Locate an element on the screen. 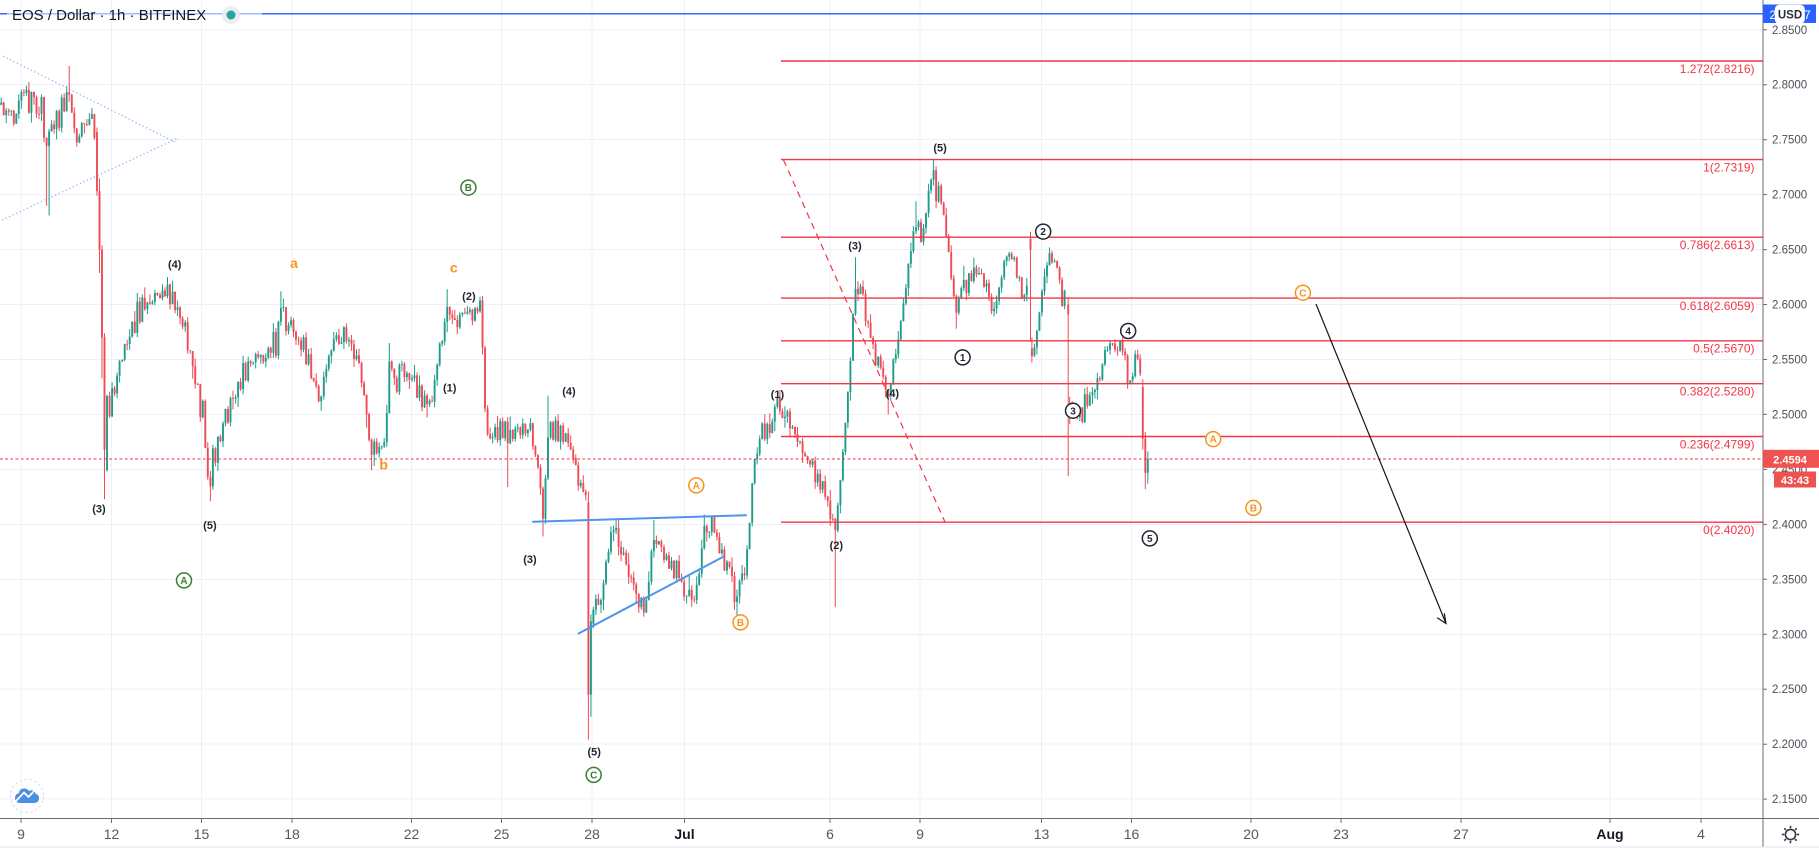 The image size is (1819, 859). svg-text: 0.236(2.4799) is located at coordinates (1717, 444).